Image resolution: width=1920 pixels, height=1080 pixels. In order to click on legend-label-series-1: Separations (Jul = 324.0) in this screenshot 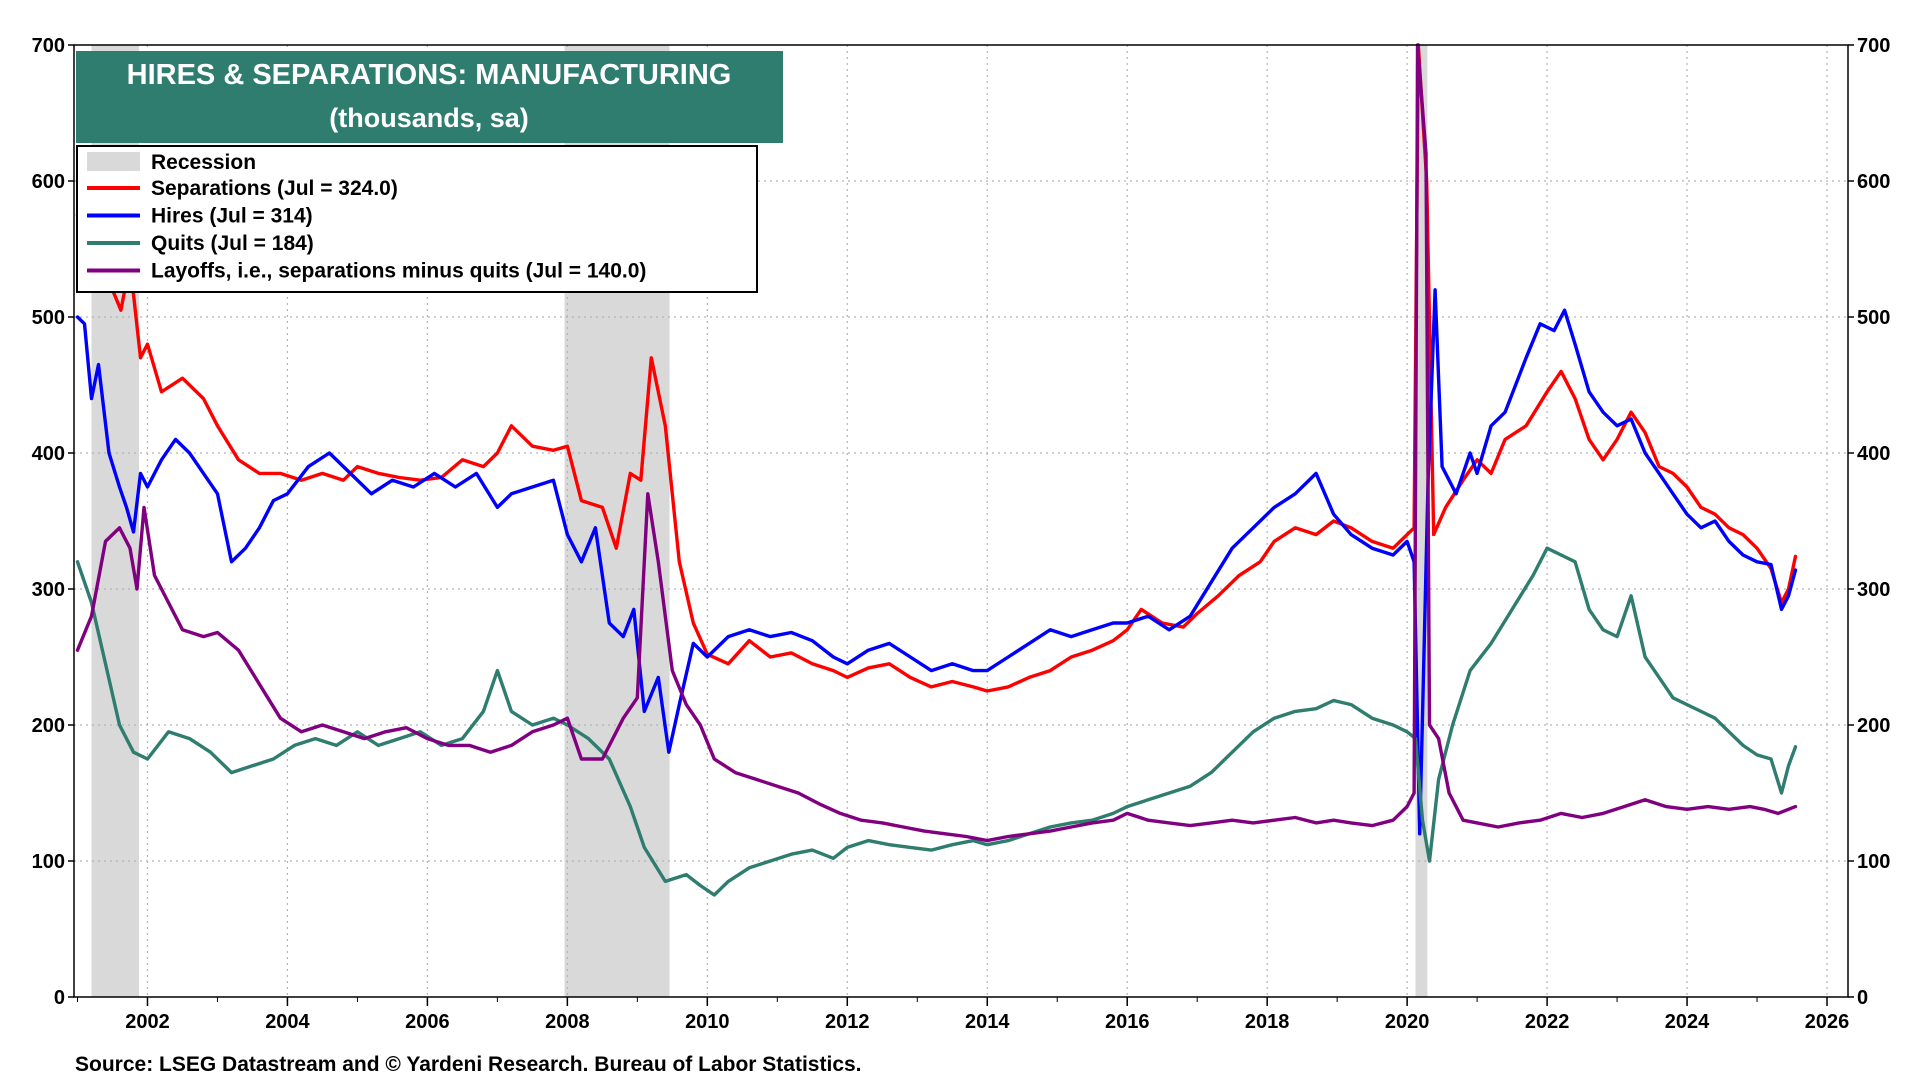, I will do `click(274, 188)`.